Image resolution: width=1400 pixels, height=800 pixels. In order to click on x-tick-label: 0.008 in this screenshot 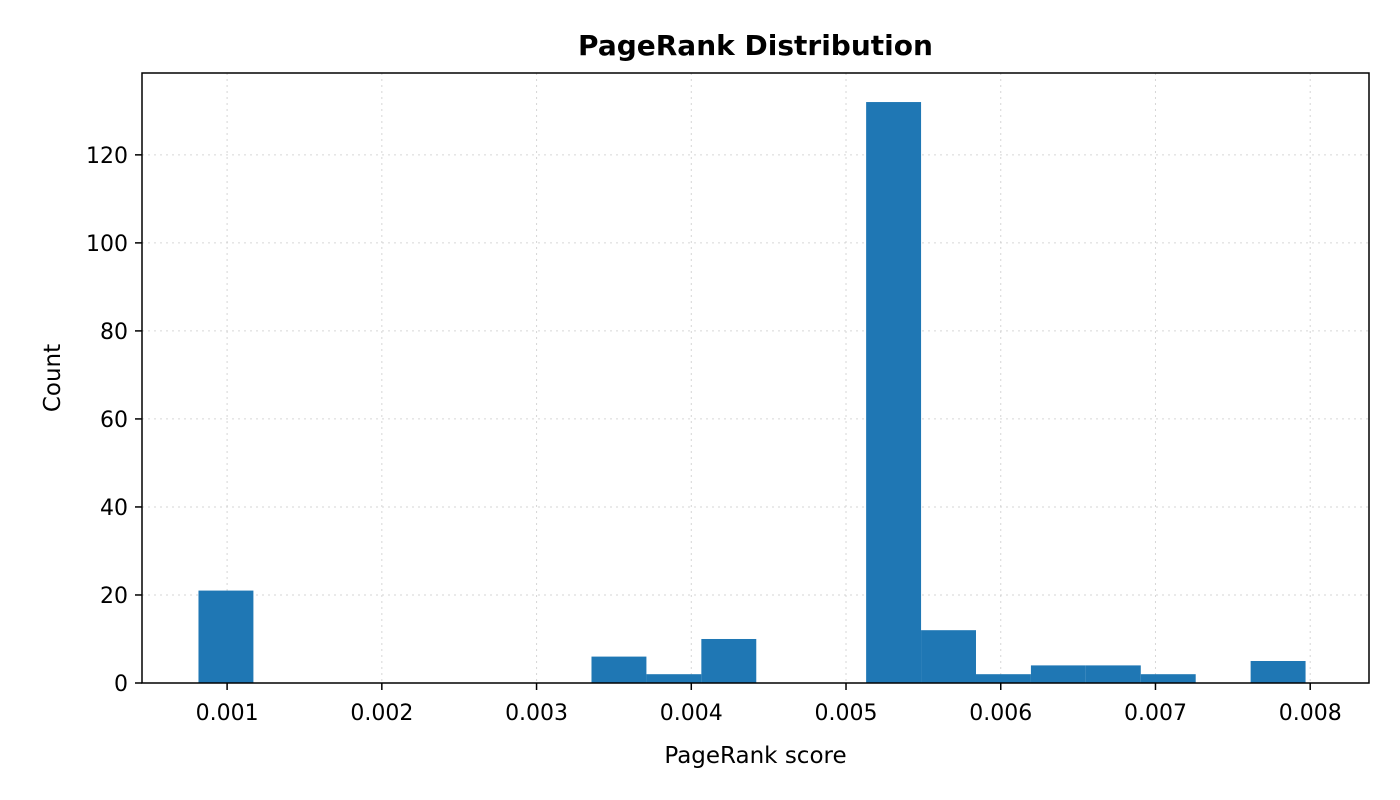, I will do `click(1310, 713)`.